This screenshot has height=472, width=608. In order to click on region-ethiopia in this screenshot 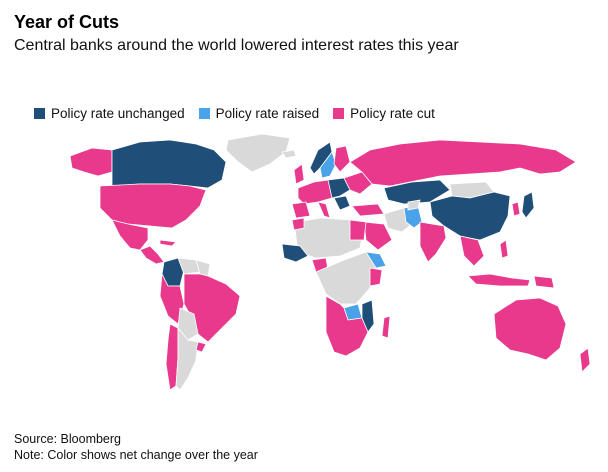, I will do `click(376, 260)`.